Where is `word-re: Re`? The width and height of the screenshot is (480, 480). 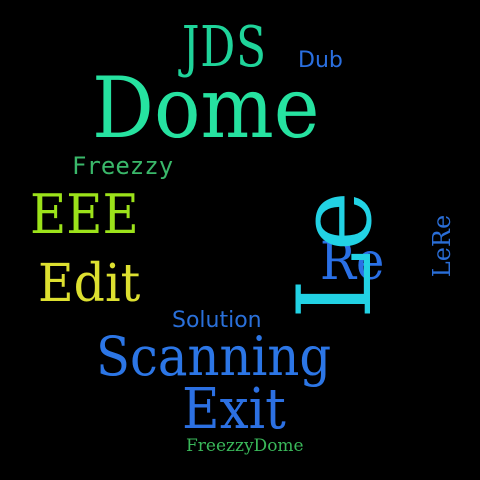
word-re: Re is located at coordinates (352, 262).